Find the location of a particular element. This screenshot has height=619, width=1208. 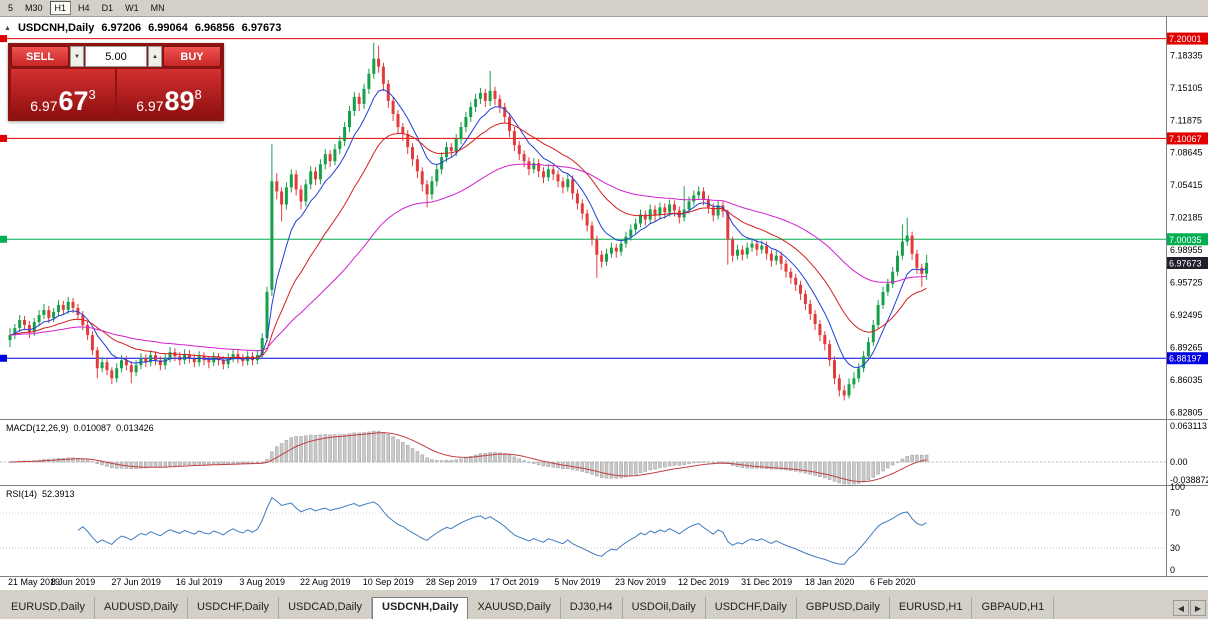

ohlc-open-value: 6.97206 is located at coordinates (121, 28).